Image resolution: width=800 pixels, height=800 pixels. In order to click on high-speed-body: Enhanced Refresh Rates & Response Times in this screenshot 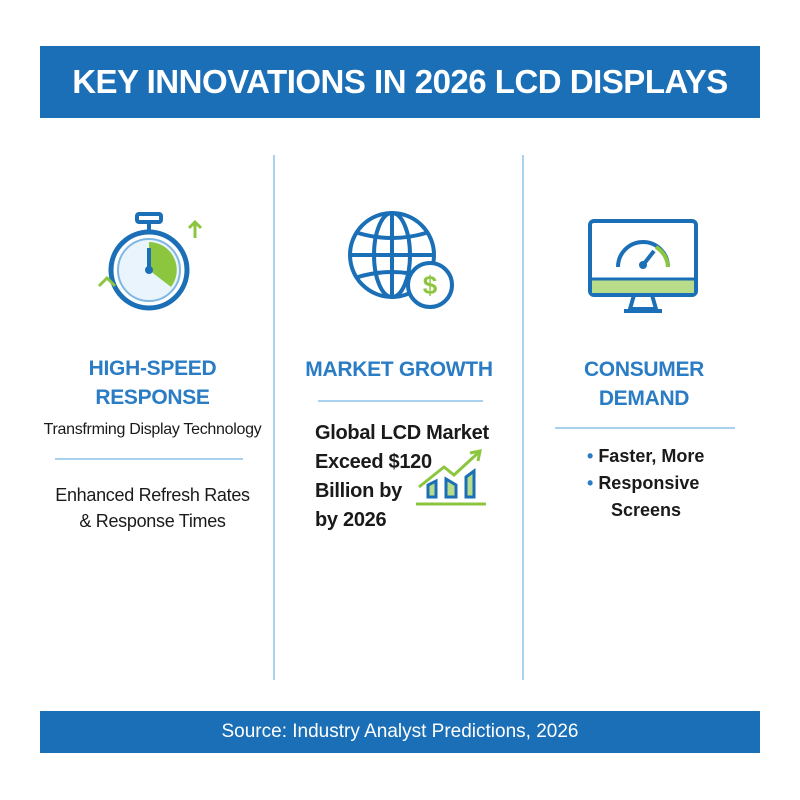, I will do `click(152, 508)`.